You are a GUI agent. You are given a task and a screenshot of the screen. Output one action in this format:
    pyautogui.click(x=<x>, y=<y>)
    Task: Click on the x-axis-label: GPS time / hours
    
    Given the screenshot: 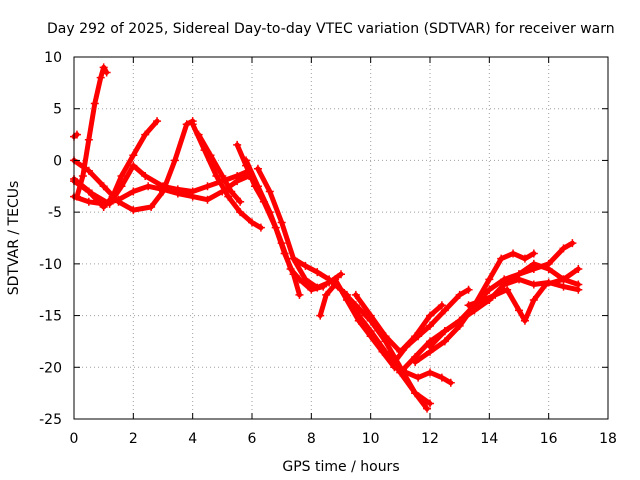 What is the action you would take?
    pyautogui.click(x=340, y=467)
    